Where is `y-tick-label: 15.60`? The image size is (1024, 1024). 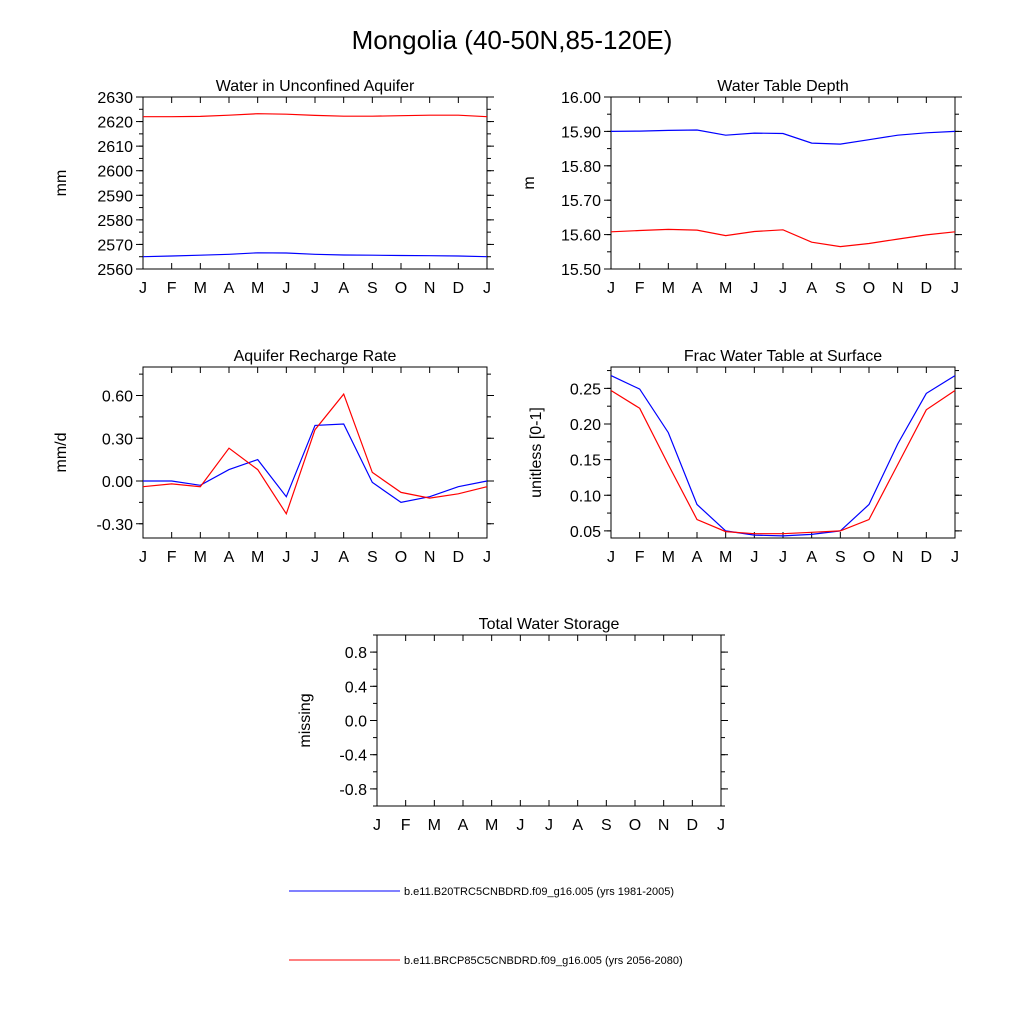
y-tick-label: 15.60 is located at coordinates (581, 236).